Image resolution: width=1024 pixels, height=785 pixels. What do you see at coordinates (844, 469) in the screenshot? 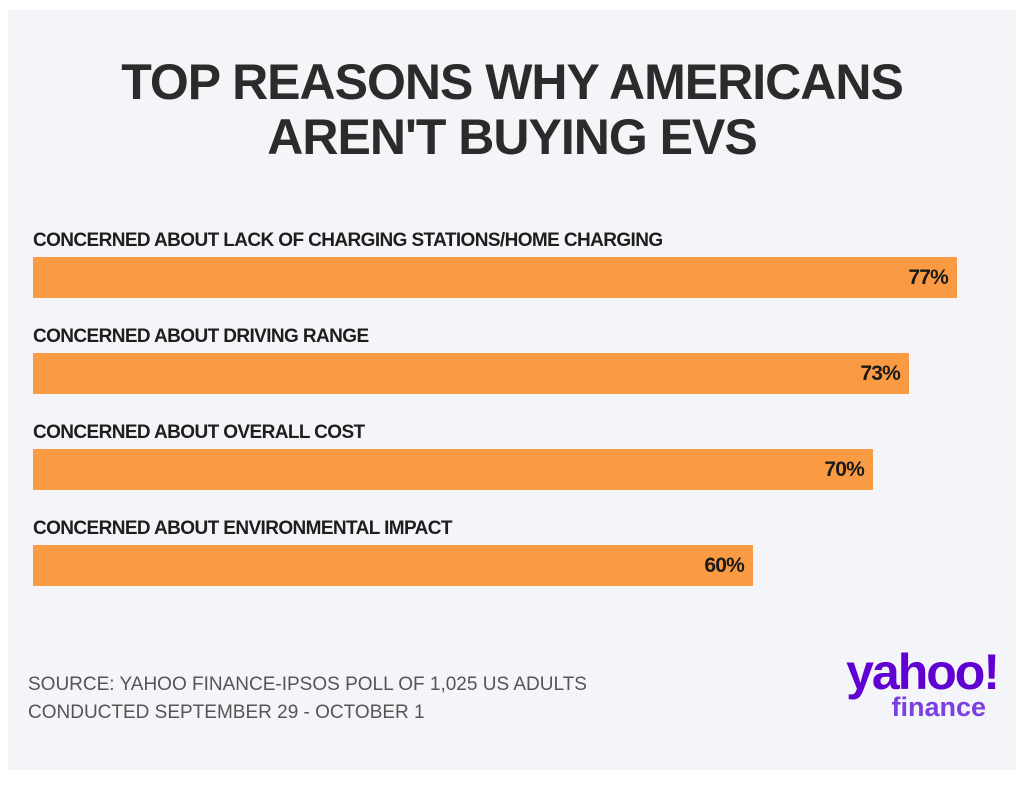
I see `value-label: 70%` at bounding box center [844, 469].